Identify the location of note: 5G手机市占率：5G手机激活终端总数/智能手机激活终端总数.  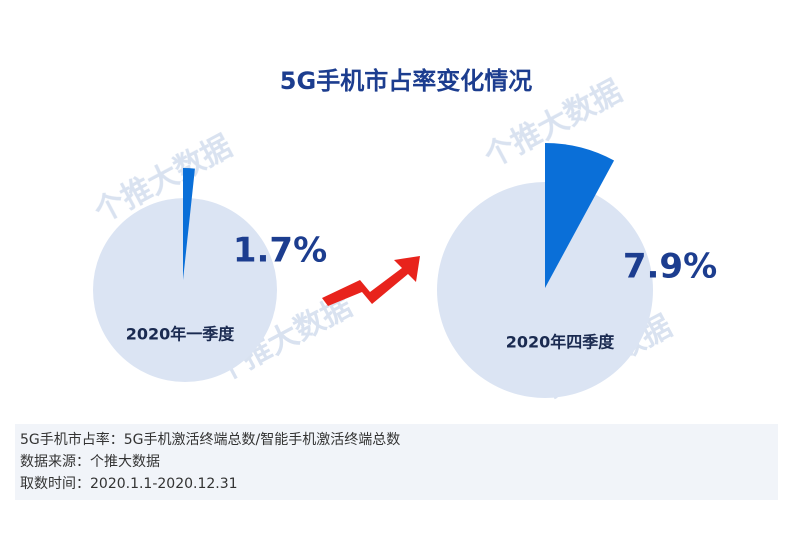
(210, 439).